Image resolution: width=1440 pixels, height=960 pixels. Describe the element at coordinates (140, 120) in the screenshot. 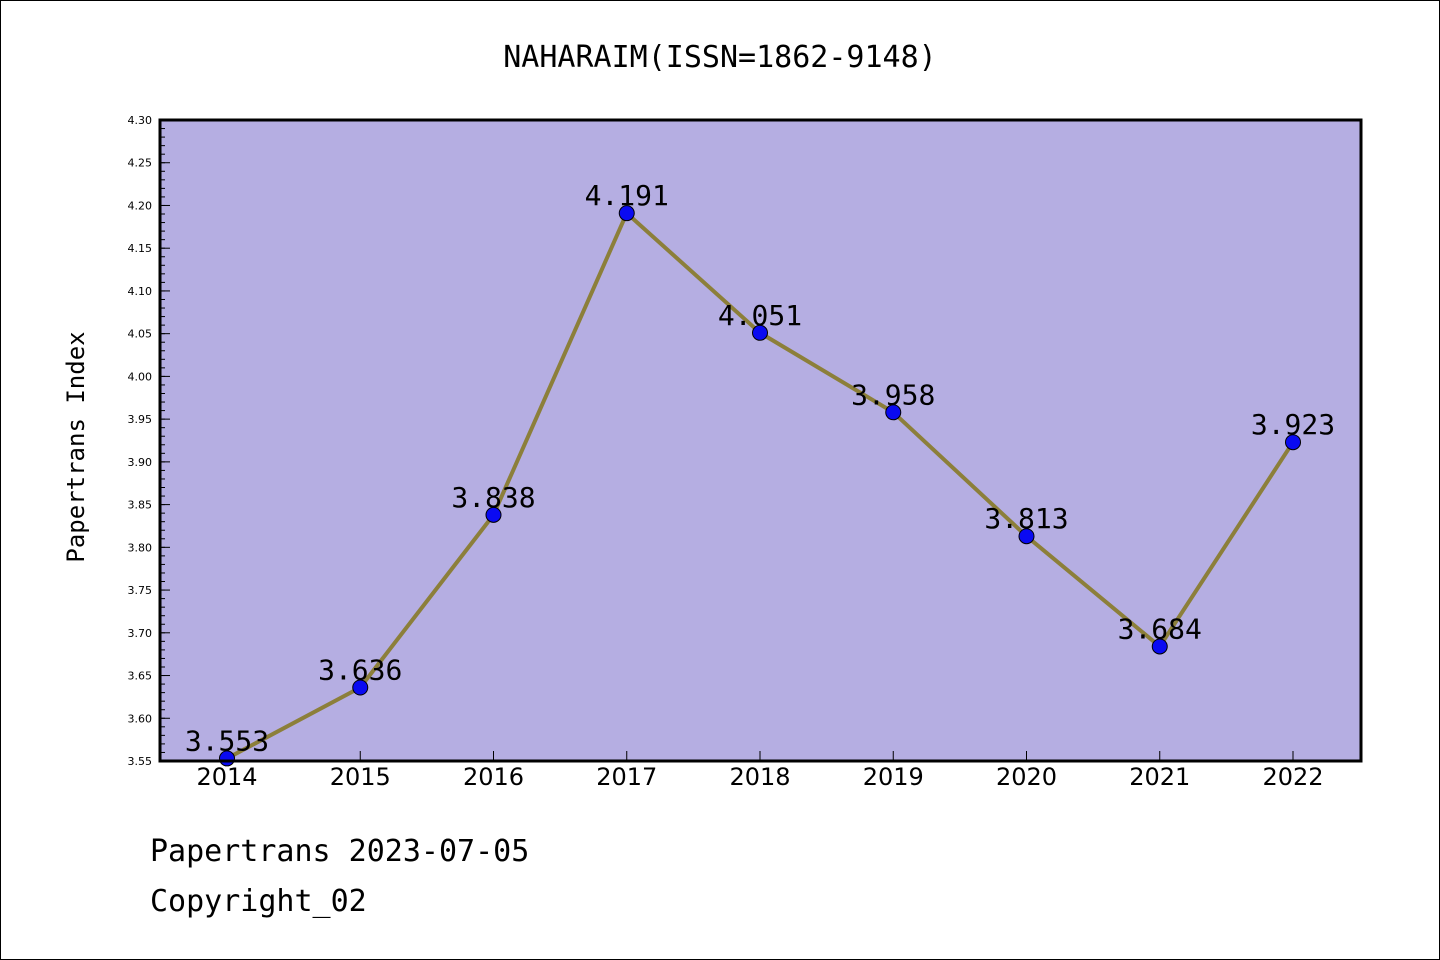

I see `y-tick-label: 4.30` at that location.